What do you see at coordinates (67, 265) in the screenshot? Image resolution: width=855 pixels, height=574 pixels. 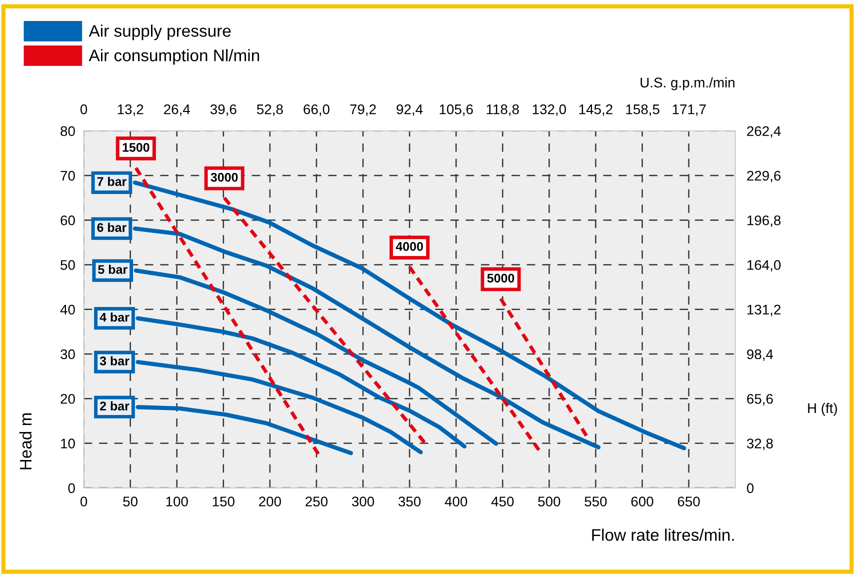 I see `y-tick-label: 50` at bounding box center [67, 265].